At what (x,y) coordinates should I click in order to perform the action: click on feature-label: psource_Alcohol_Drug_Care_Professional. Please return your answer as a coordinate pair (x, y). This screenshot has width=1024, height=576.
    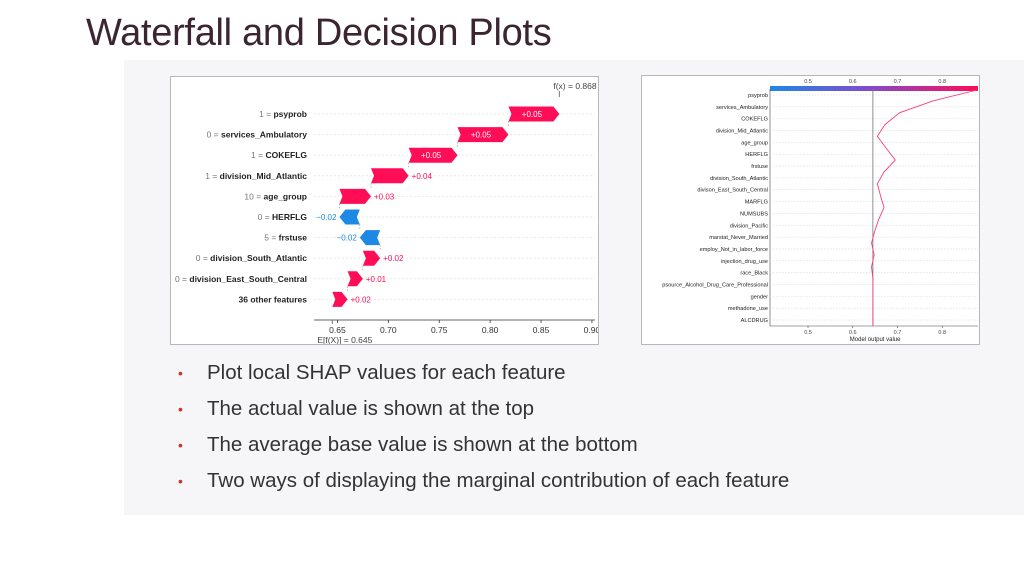
    Looking at the image, I should click on (715, 286).